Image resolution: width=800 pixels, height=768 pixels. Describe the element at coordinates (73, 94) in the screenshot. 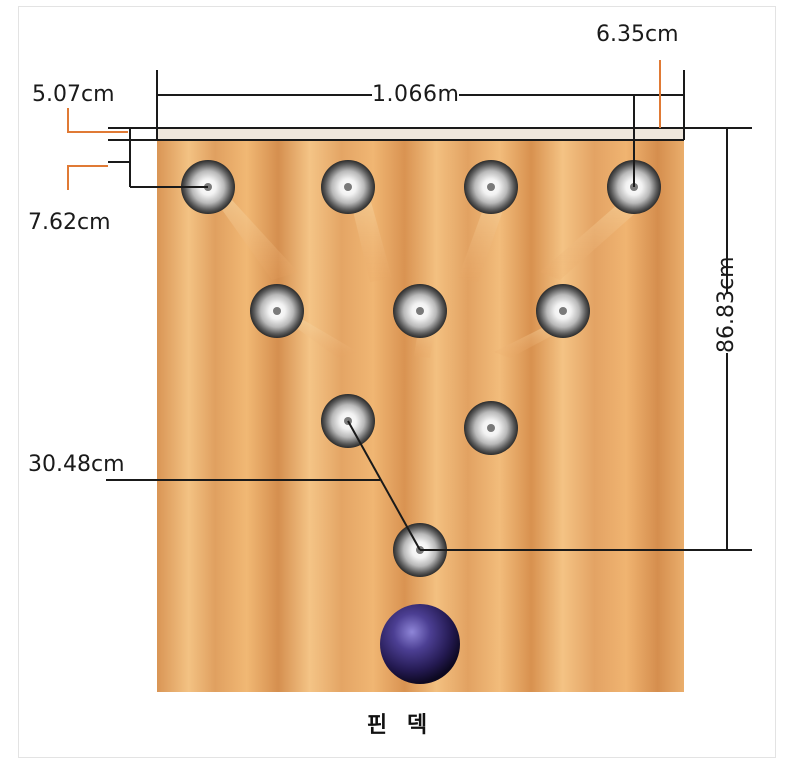

I see `pin-spacing-top-label: 5.07cm` at that location.